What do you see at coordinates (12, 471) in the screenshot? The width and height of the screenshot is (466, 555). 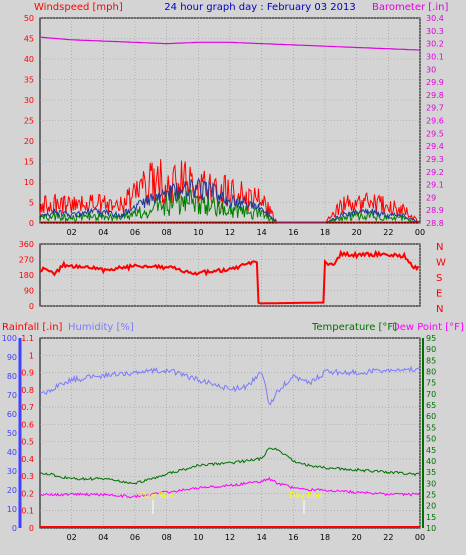 I see `humidity-tick-label: 30` at bounding box center [12, 471].